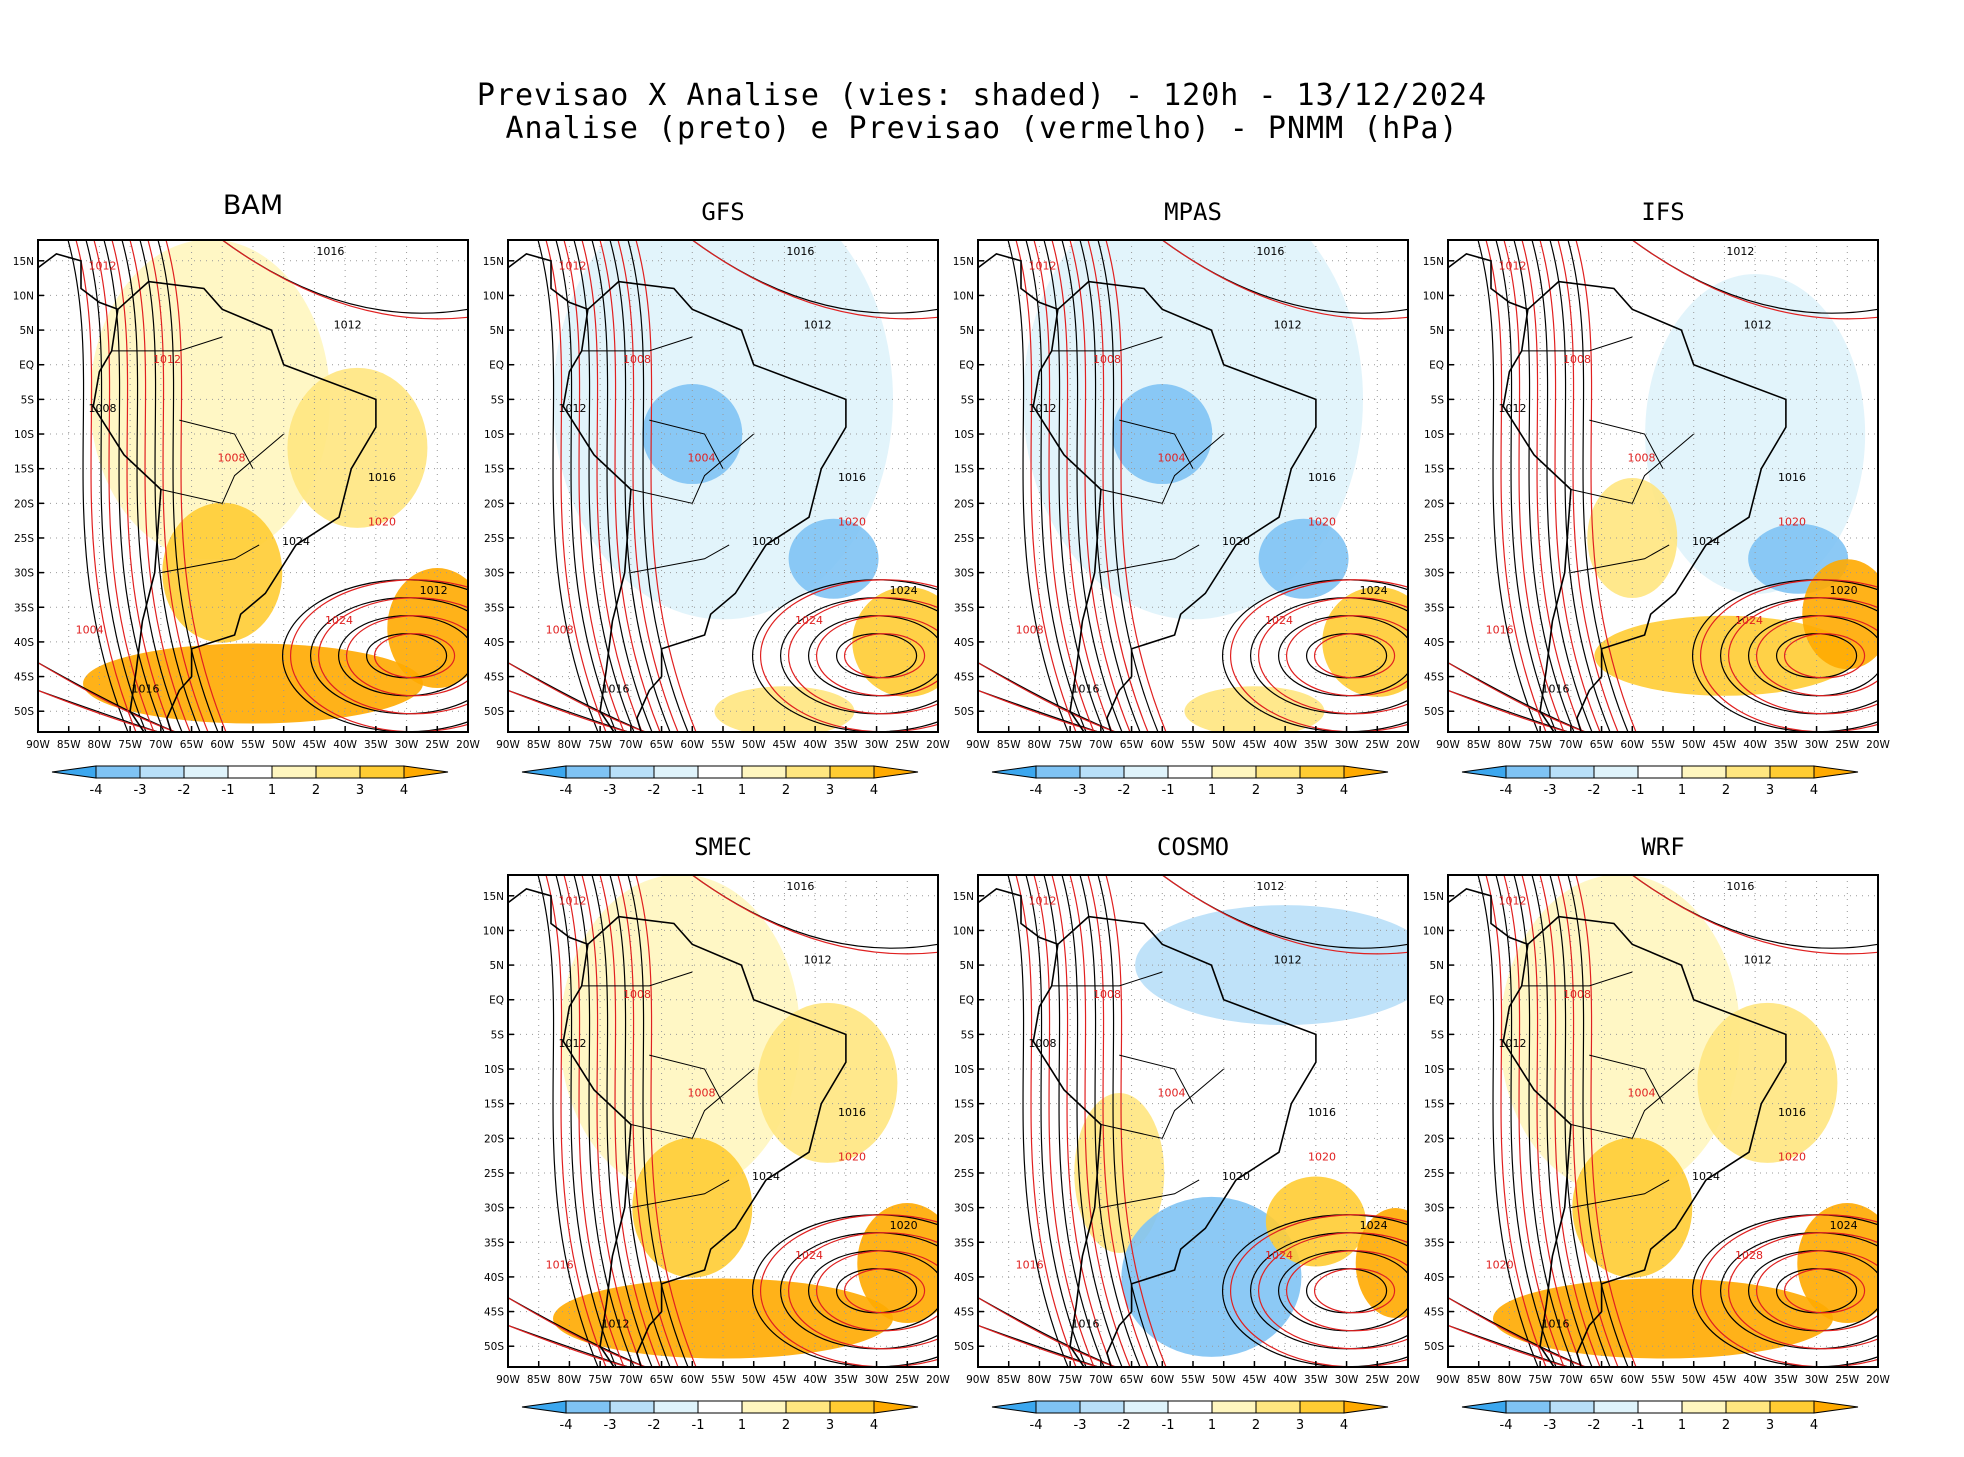 Image resolution: width=1964 pixels, height=1457 pixels. Describe the element at coordinates (253, 205) in the screenshot. I see `panel-title: BAM` at that location.